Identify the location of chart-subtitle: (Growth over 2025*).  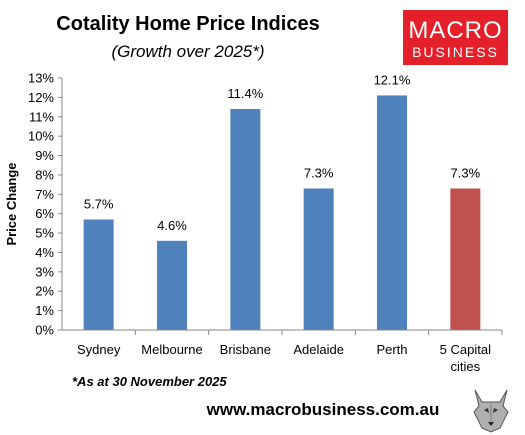
(187, 51).